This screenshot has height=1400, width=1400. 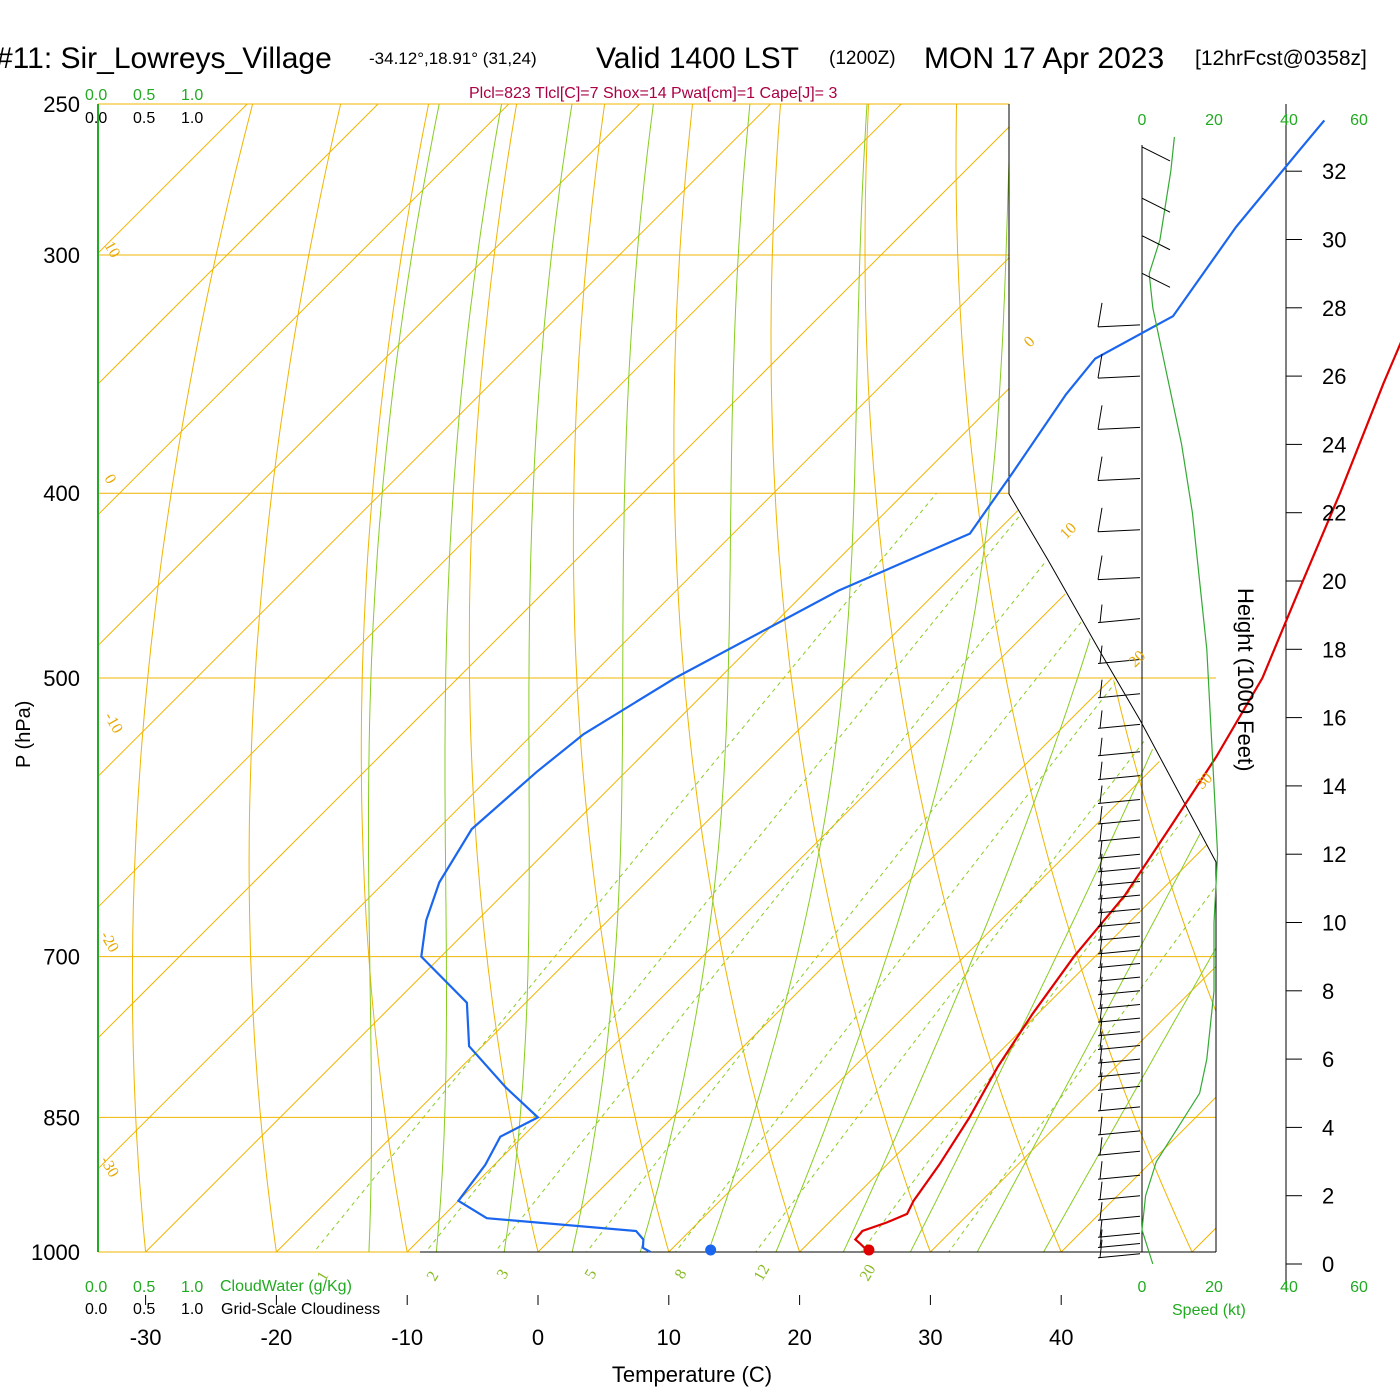 What do you see at coordinates (1044, 58) in the screenshot?
I see `valid-date: MON 17 Apr 2023` at bounding box center [1044, 58].